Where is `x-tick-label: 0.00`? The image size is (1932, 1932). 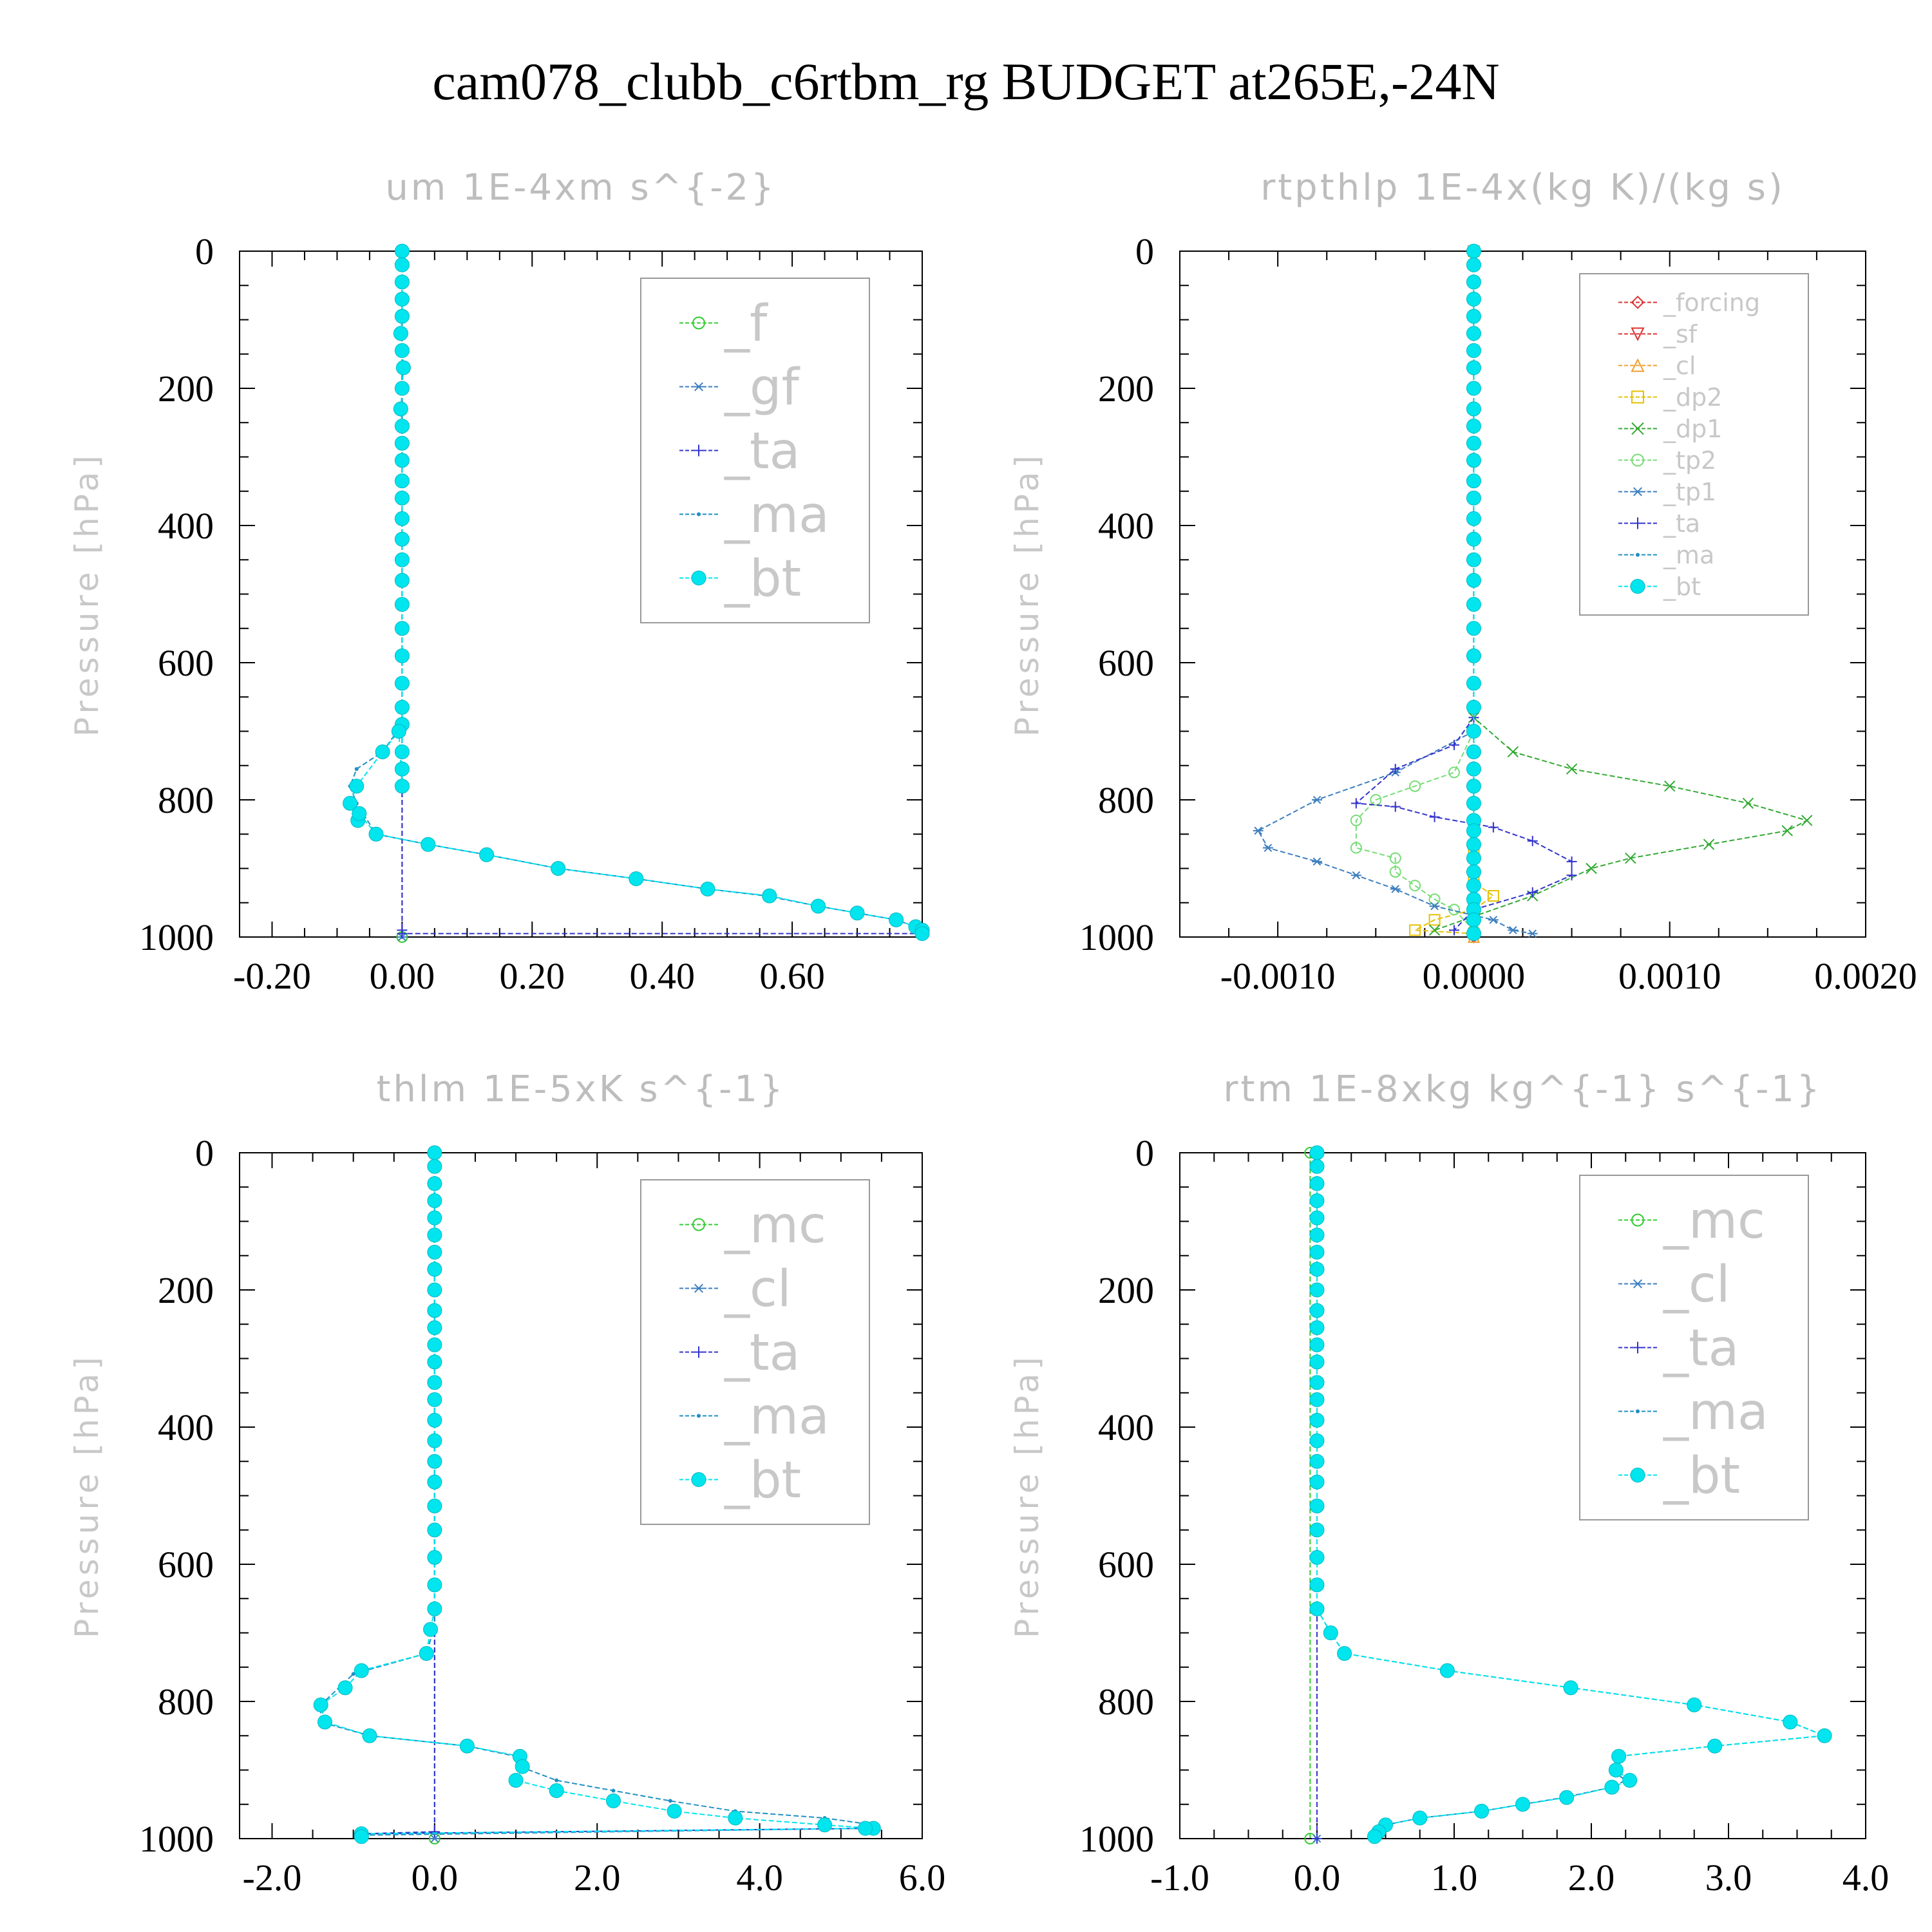
x-tick-label: 0.00 is located at coordinates (402, 976).